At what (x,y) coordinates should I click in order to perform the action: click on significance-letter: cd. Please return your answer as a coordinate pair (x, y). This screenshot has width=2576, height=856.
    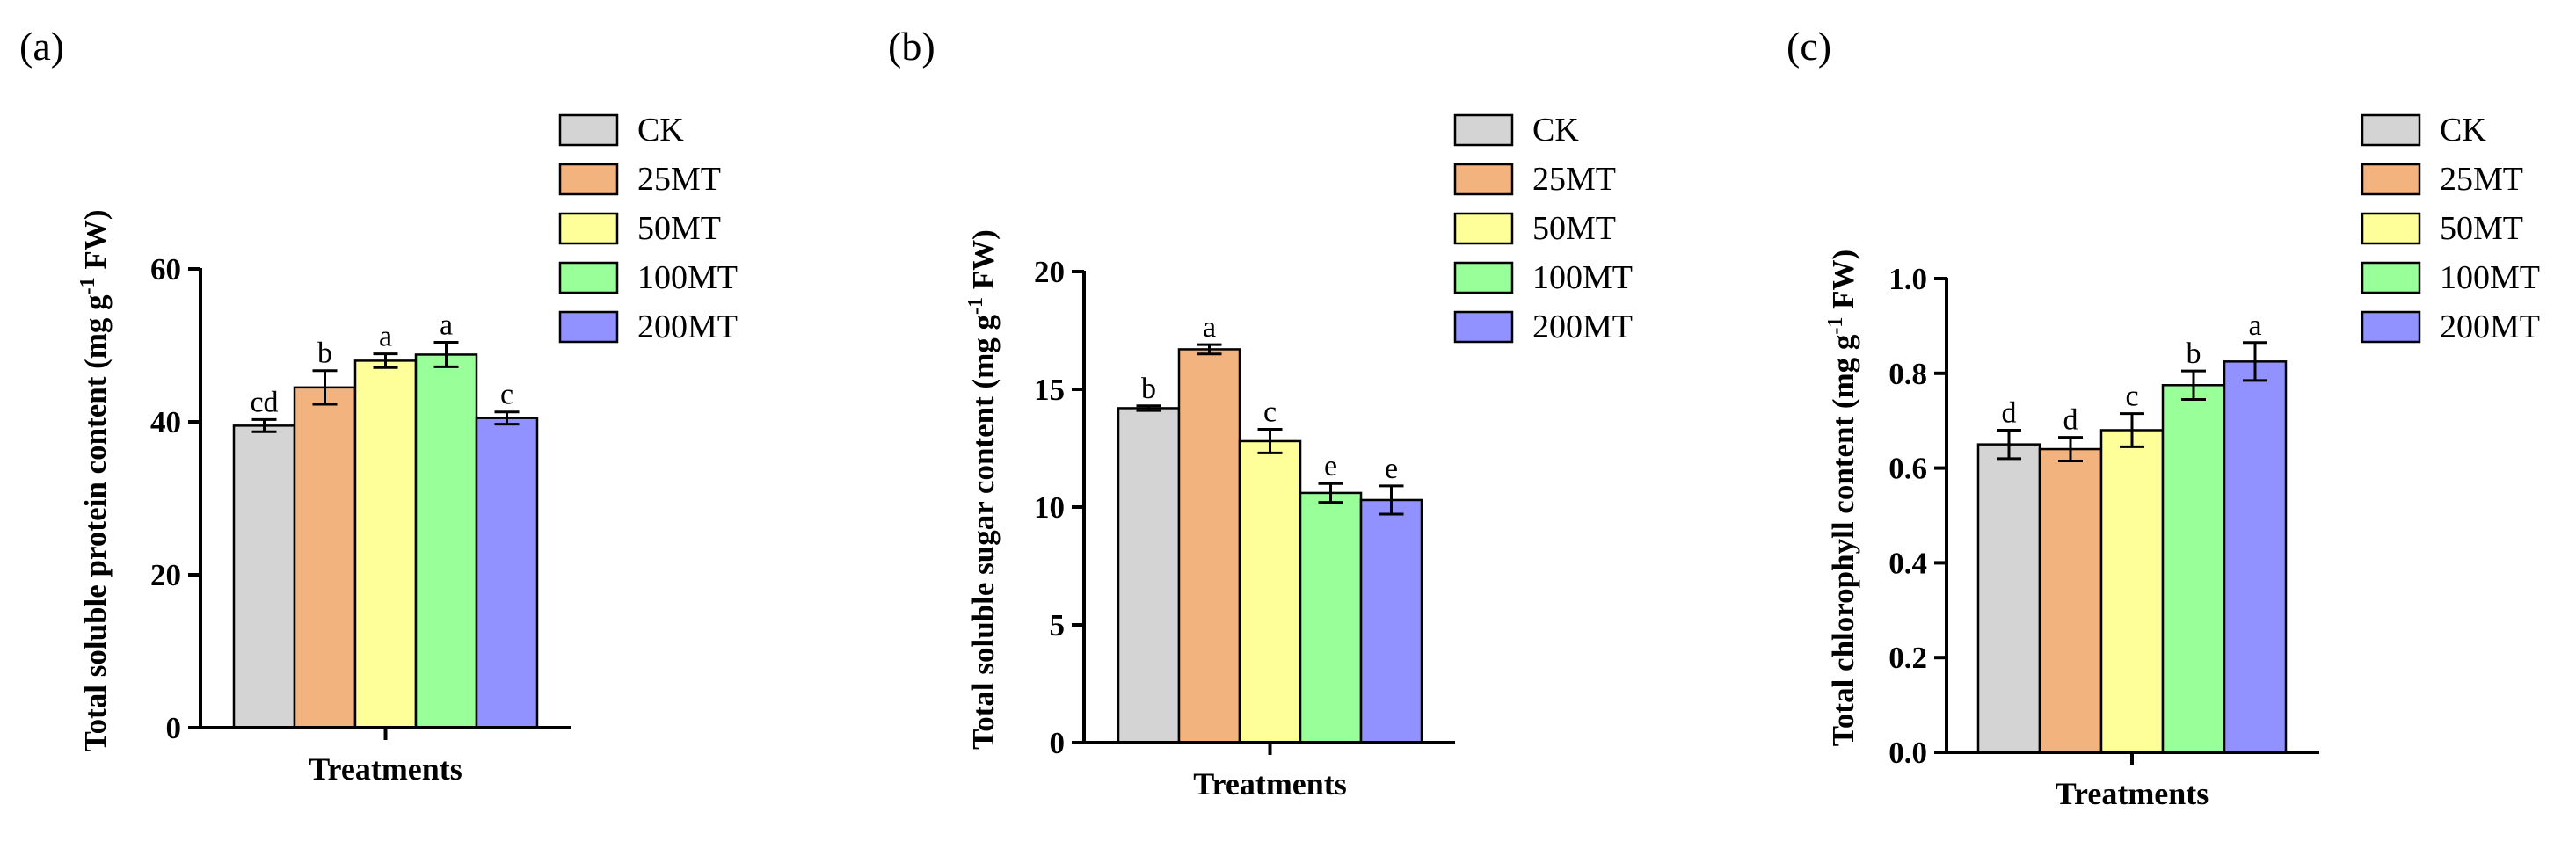
    Looking at the image, I should click on (264, 402).